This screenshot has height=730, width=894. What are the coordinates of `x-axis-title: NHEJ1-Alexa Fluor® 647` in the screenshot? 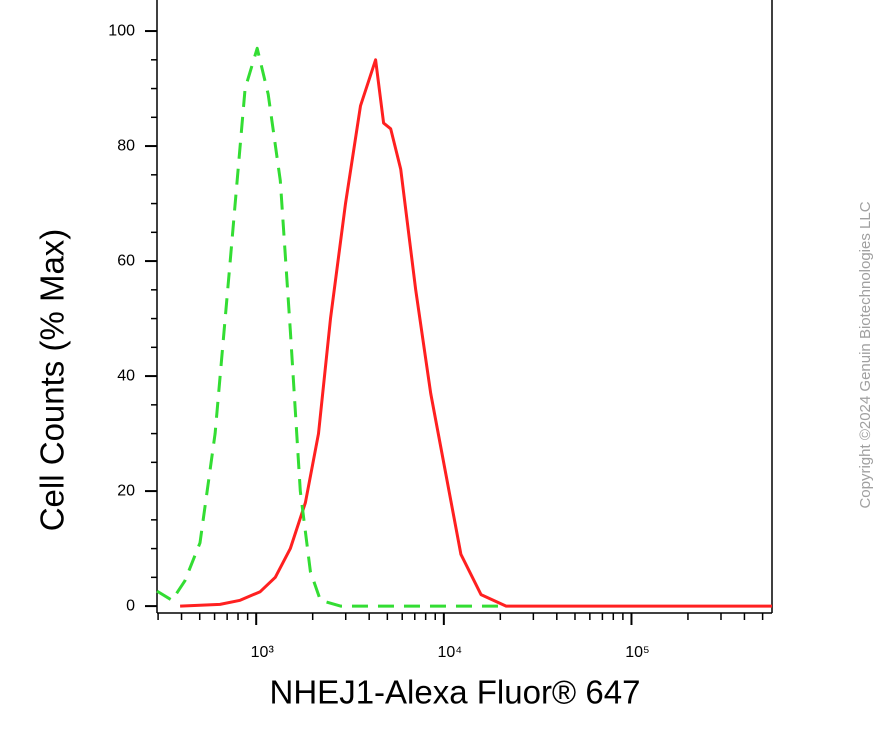 It's located at (455, 692).